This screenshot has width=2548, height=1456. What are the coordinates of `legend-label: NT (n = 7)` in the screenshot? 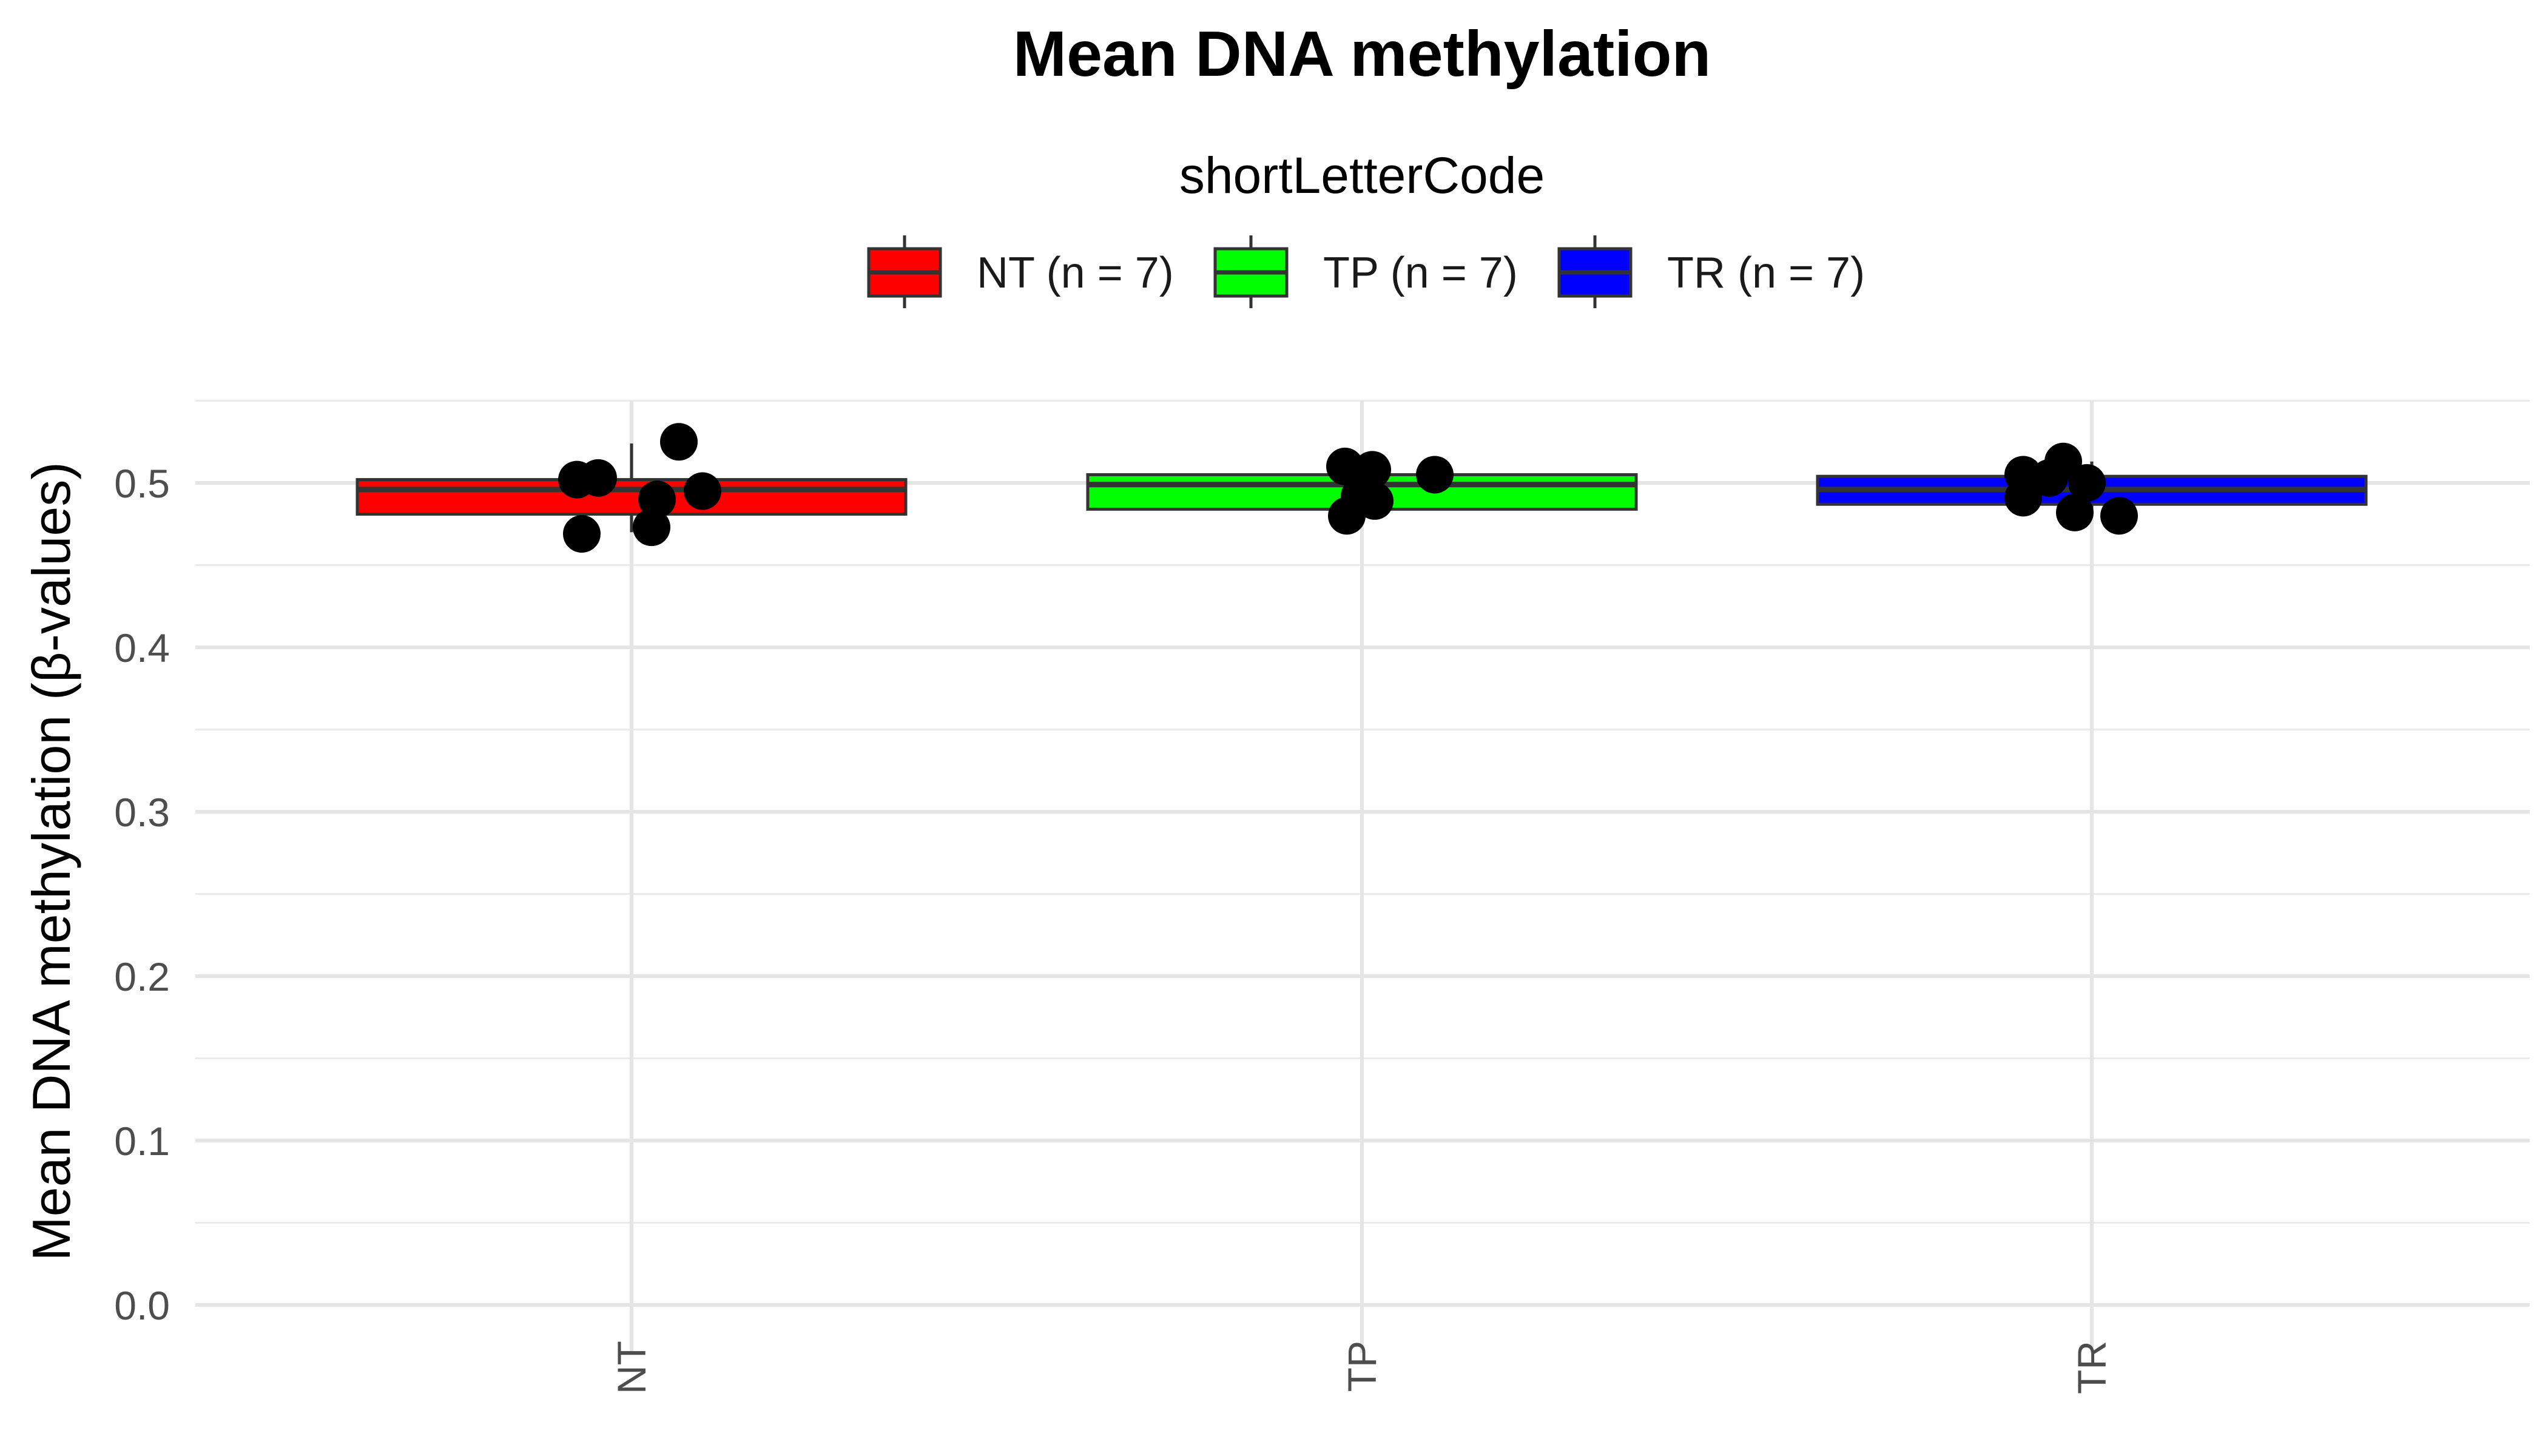 It's located at (1075, 273).